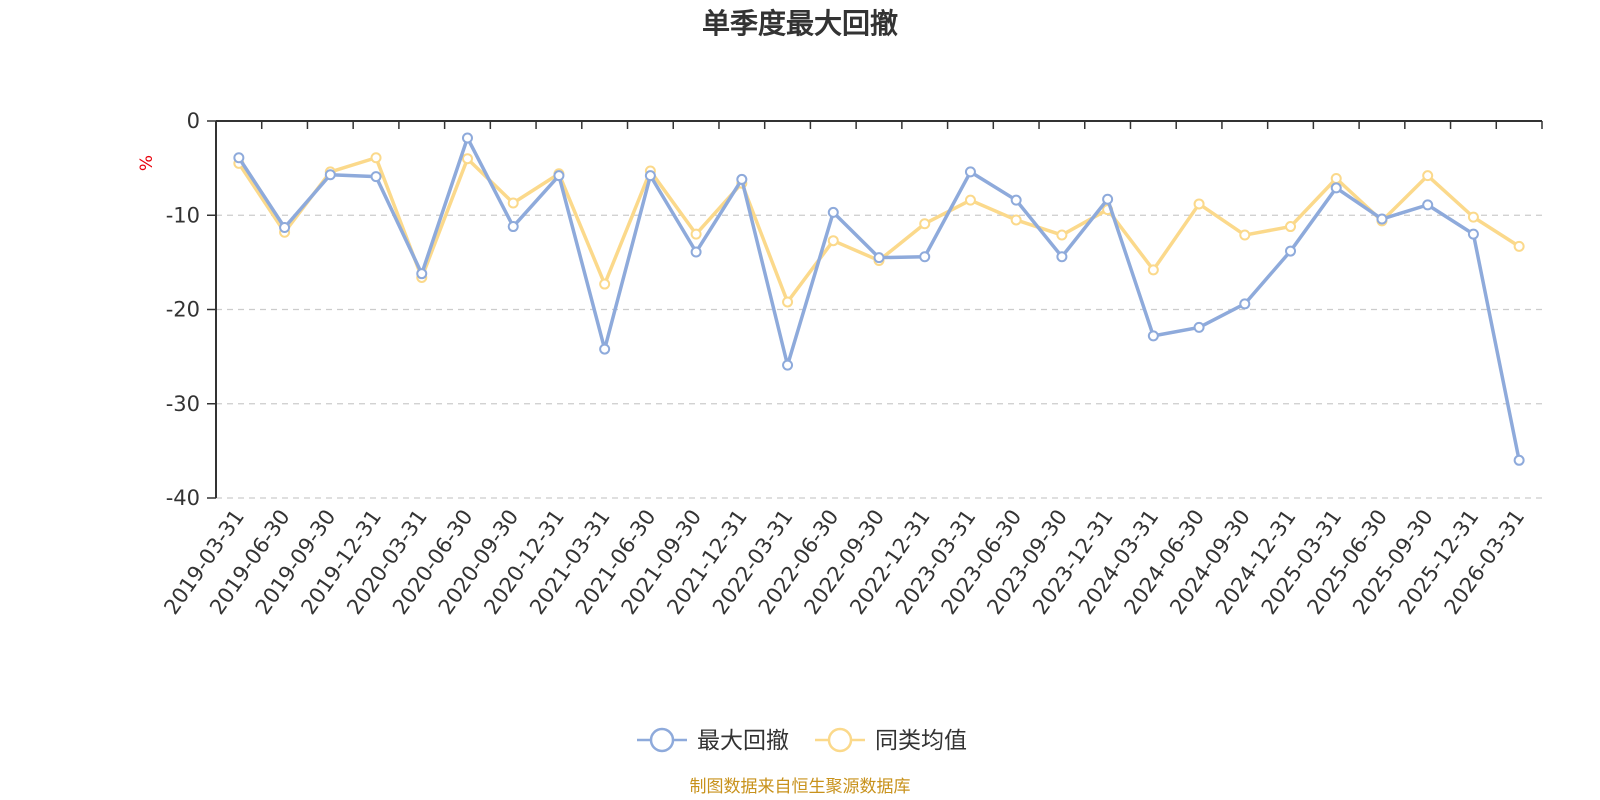 The width and height of the screenshot is (1600, 800). What do you see at coordinates (183, 404) in the screenshot?
I see `y-tick-label: -30` at bounding box center [183, 404].